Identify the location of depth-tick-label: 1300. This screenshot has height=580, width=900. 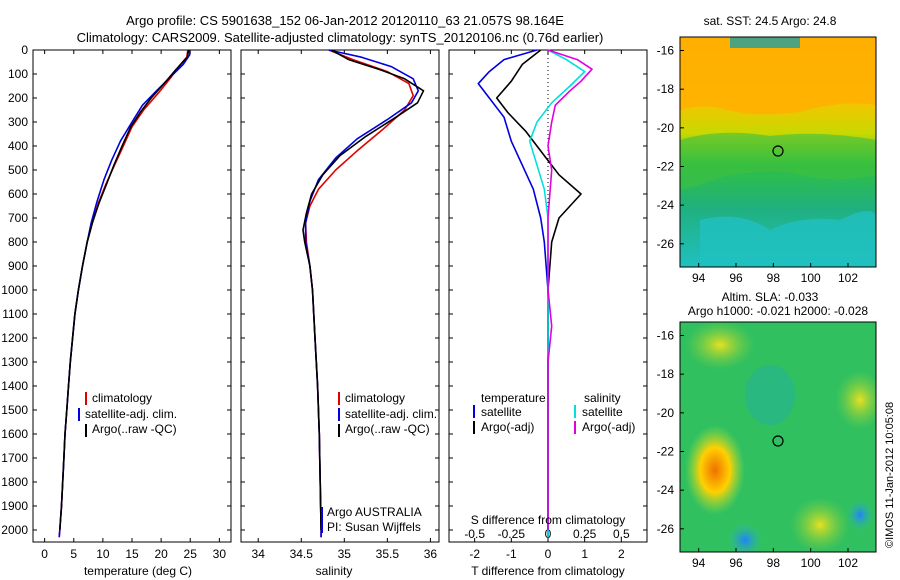
(14, 362).